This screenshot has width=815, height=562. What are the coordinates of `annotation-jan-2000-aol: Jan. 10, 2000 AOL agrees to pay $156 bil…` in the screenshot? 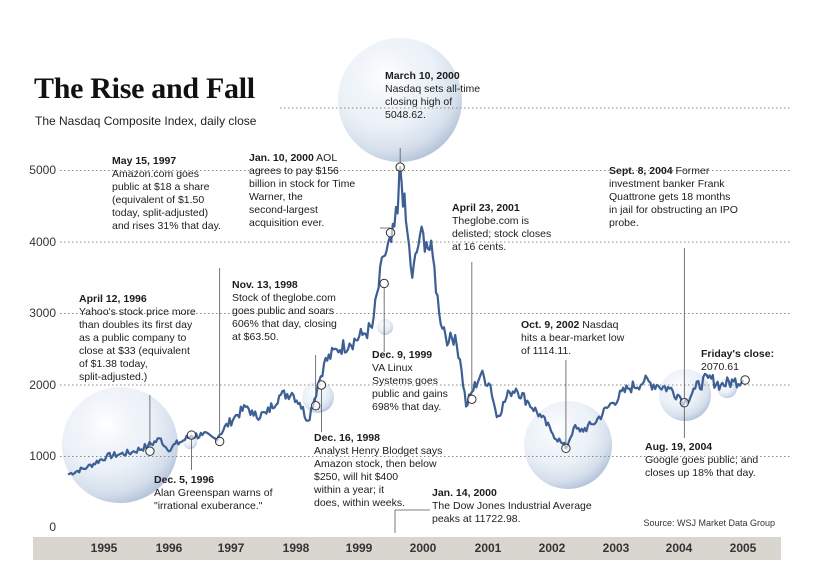 It's located at (314, 191).